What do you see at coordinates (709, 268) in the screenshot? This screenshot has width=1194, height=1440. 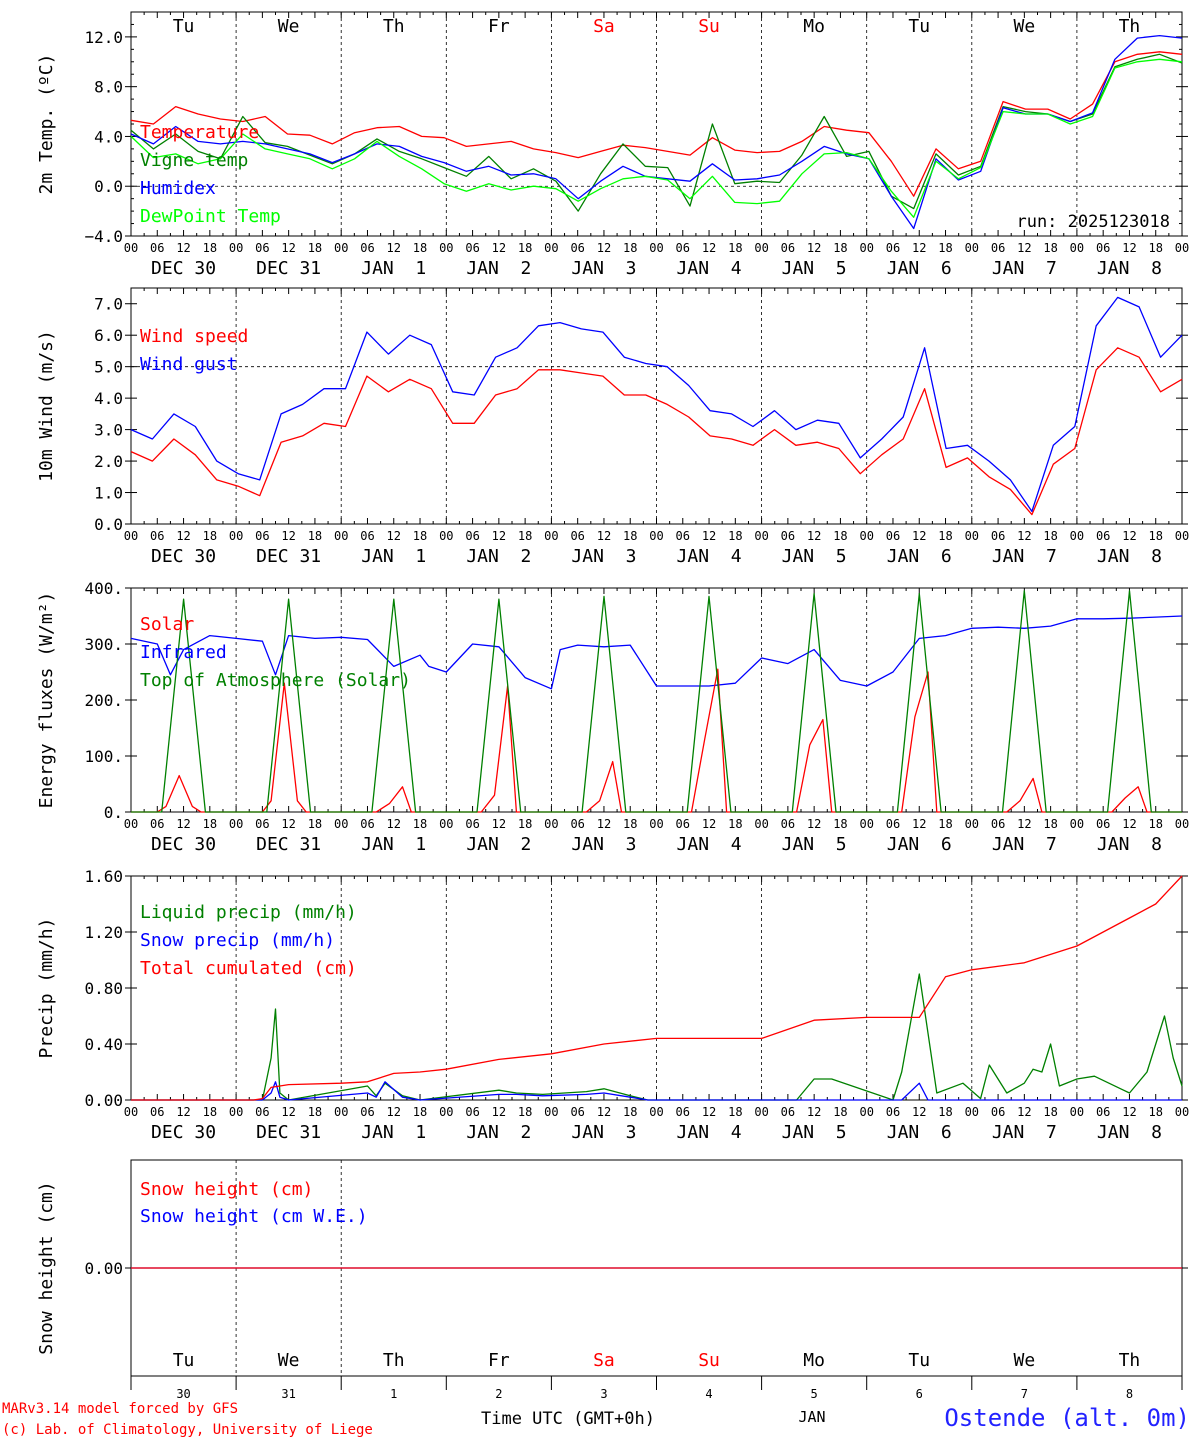 I see `temp-date-label: JAN 4` at bounding box center [709, 268].